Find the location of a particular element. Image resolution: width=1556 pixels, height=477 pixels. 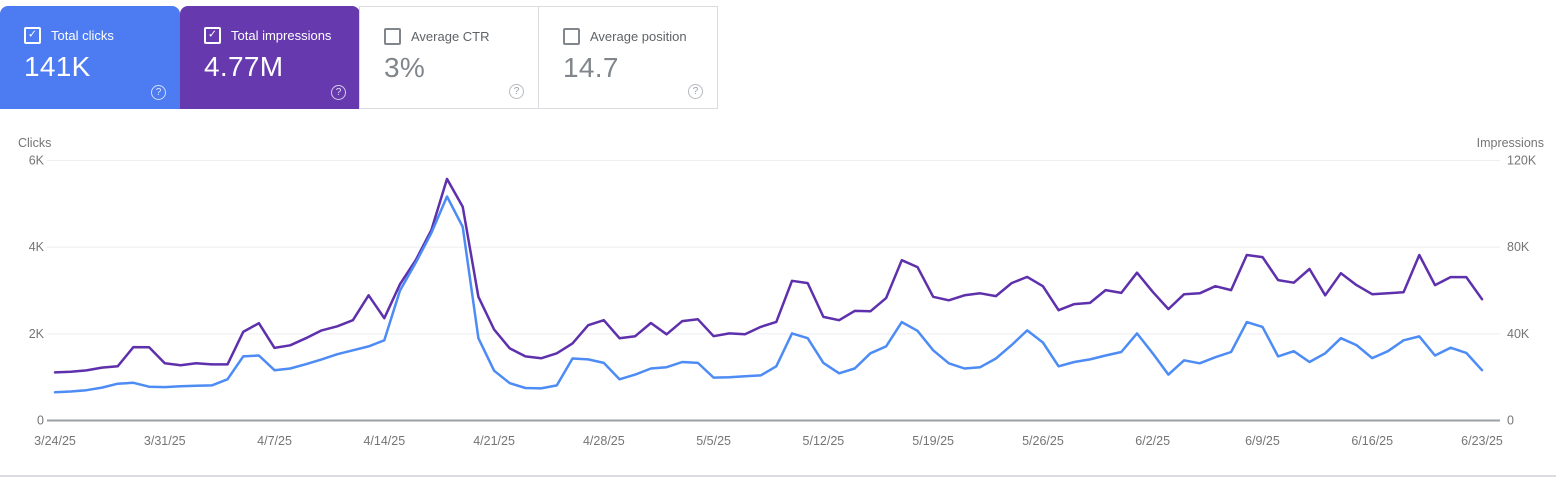

x-tick-label: 6/2/25 is located at coordinates (1152, 441).